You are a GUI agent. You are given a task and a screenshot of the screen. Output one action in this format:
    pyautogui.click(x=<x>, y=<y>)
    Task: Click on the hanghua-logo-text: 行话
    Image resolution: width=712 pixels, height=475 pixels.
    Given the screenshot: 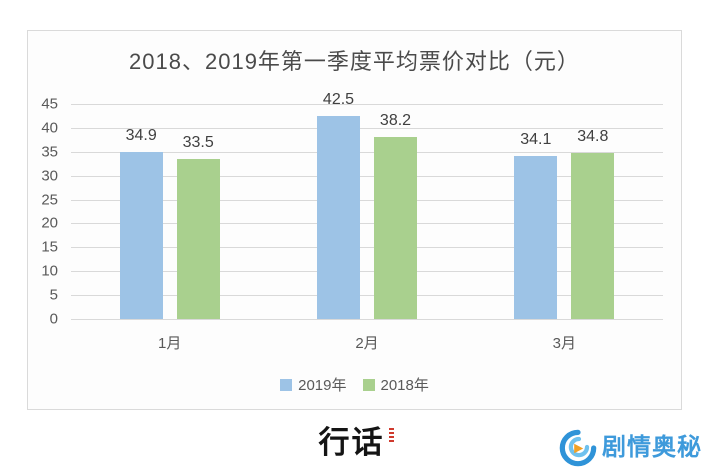 What is the action you would take?
    pyautogui.click(x=351, y=442)
    